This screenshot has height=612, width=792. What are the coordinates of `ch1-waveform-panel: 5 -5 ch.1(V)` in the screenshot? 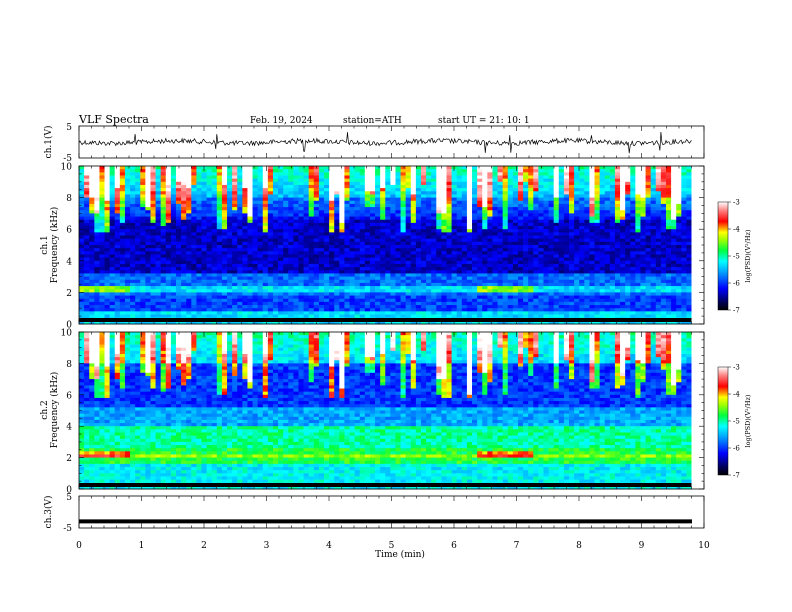 It's located at (374, 143).